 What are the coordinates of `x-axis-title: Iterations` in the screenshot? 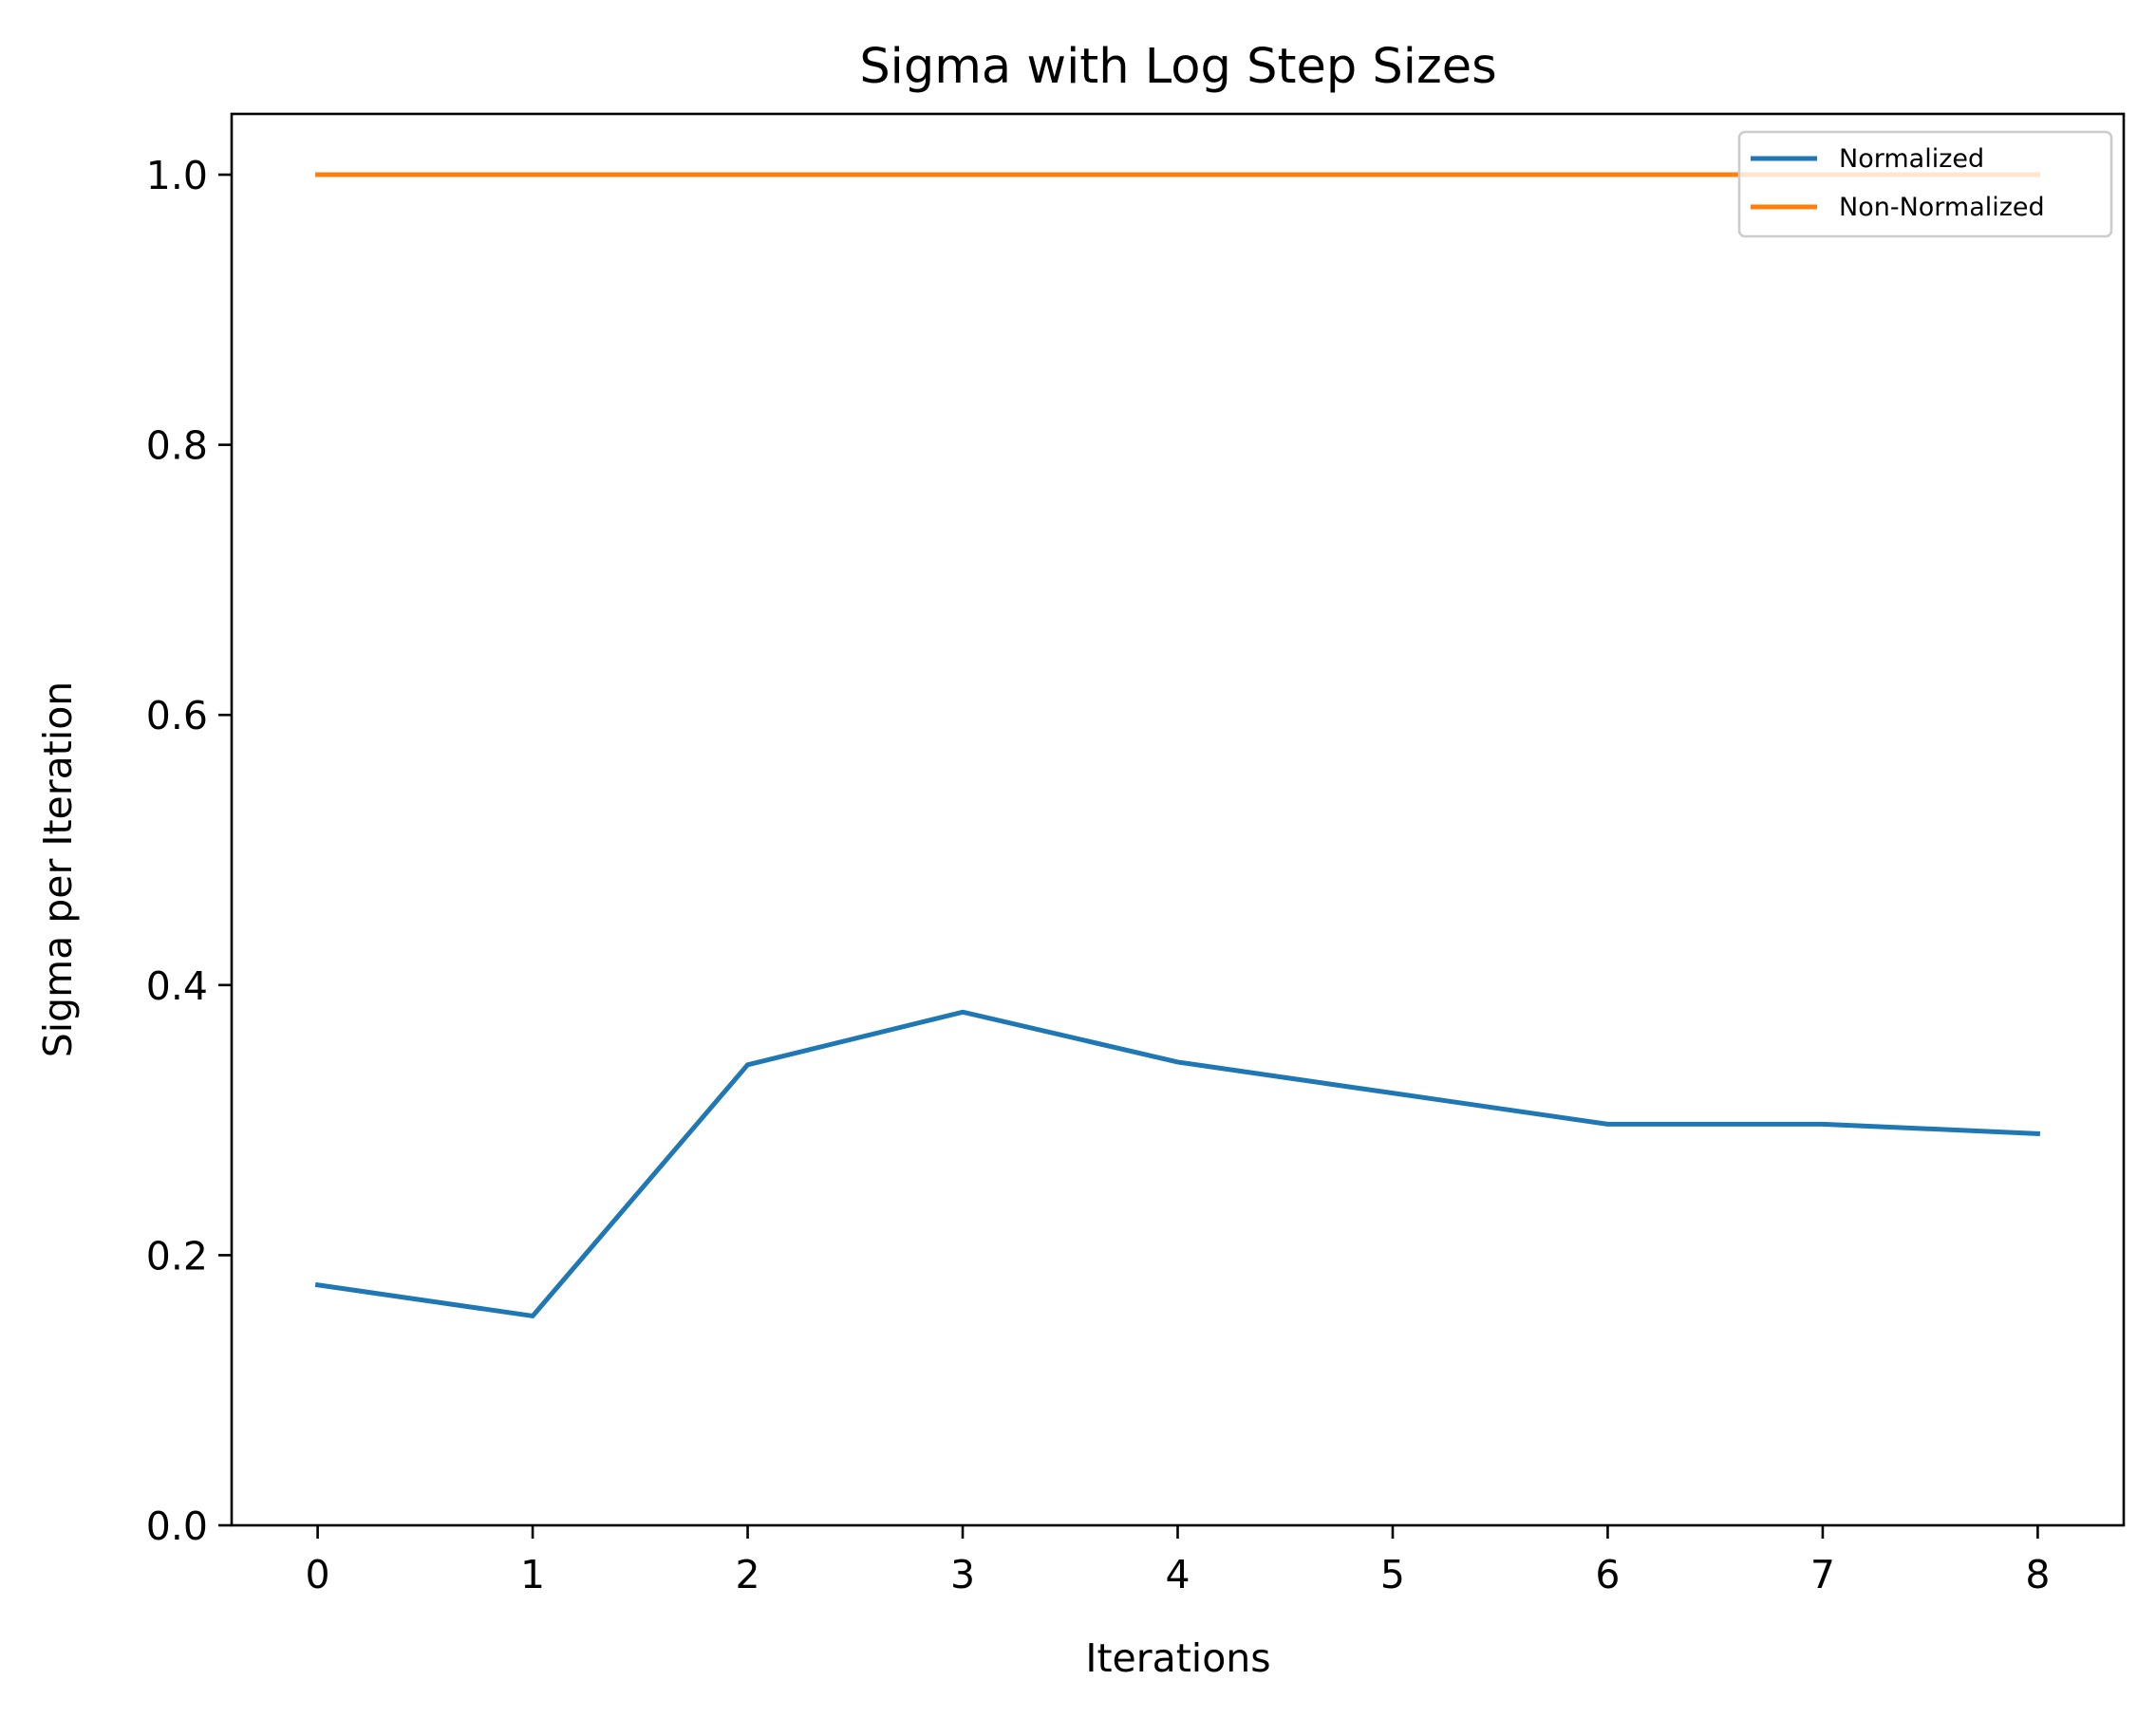 It's located at (1177, 1658).